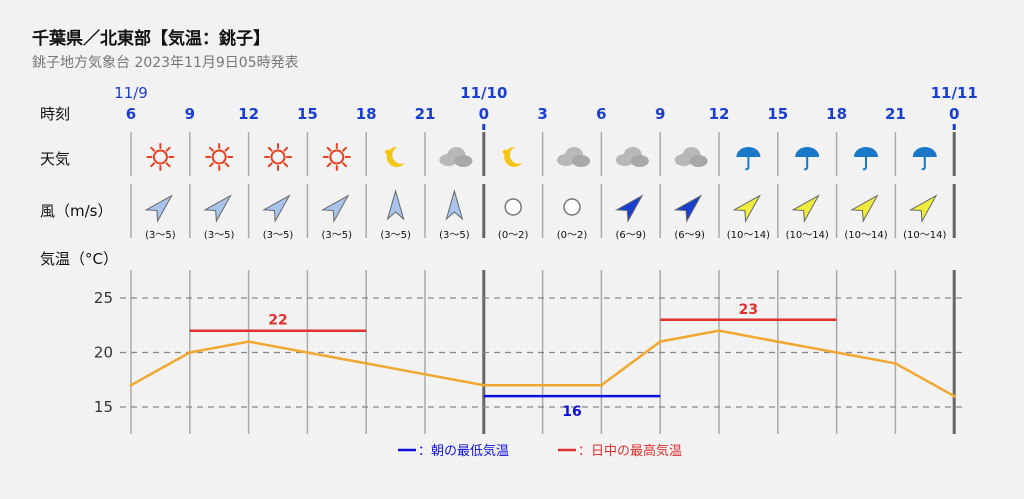 Image resolution: width=1024 pixels, height=499 pixels. What do you see at coordinates (165, 63) in the screenshot?
I see `page-subtitle: 銚子地方気象台 2023年11月9日05時発表` at bounding box center [165, 63].